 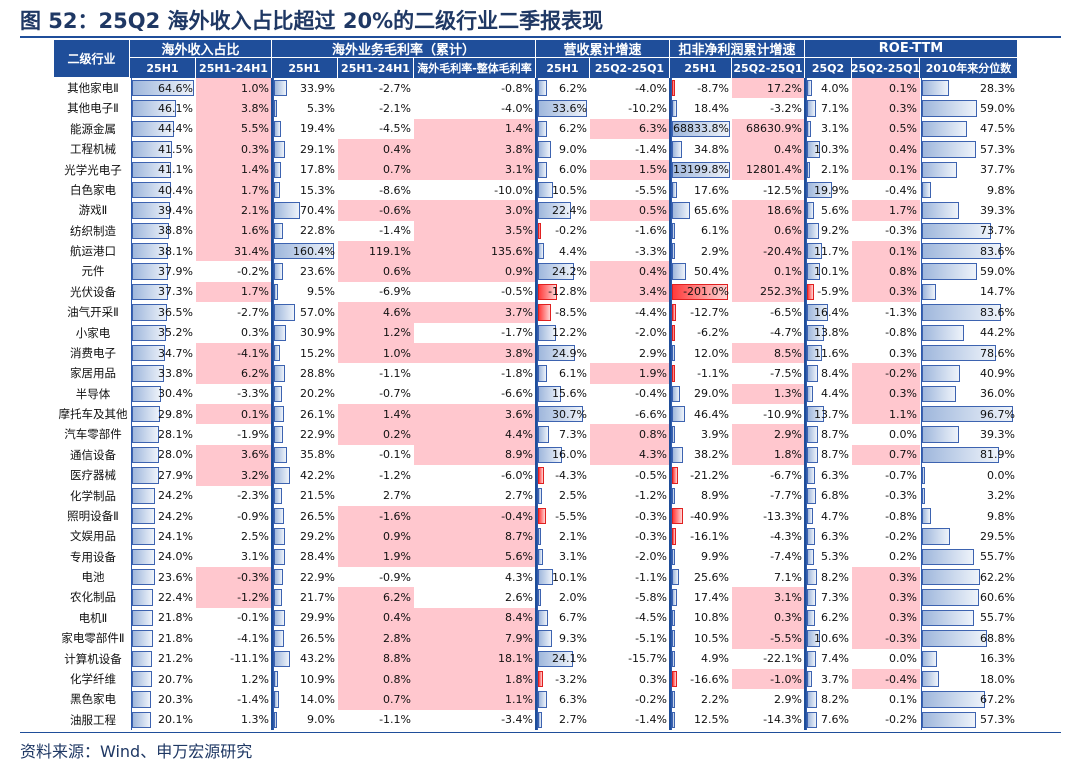 What do you see at coordinates (540, 732) in the screenshot?
I see `footer-rule` at bounding box center [540, 732].